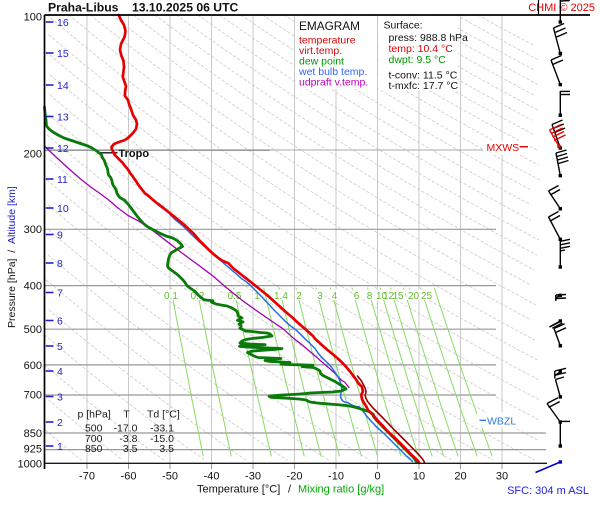 The width and height of the screenshot is (600, 505). I want to click on svg-text: -60, so click(129, 477).